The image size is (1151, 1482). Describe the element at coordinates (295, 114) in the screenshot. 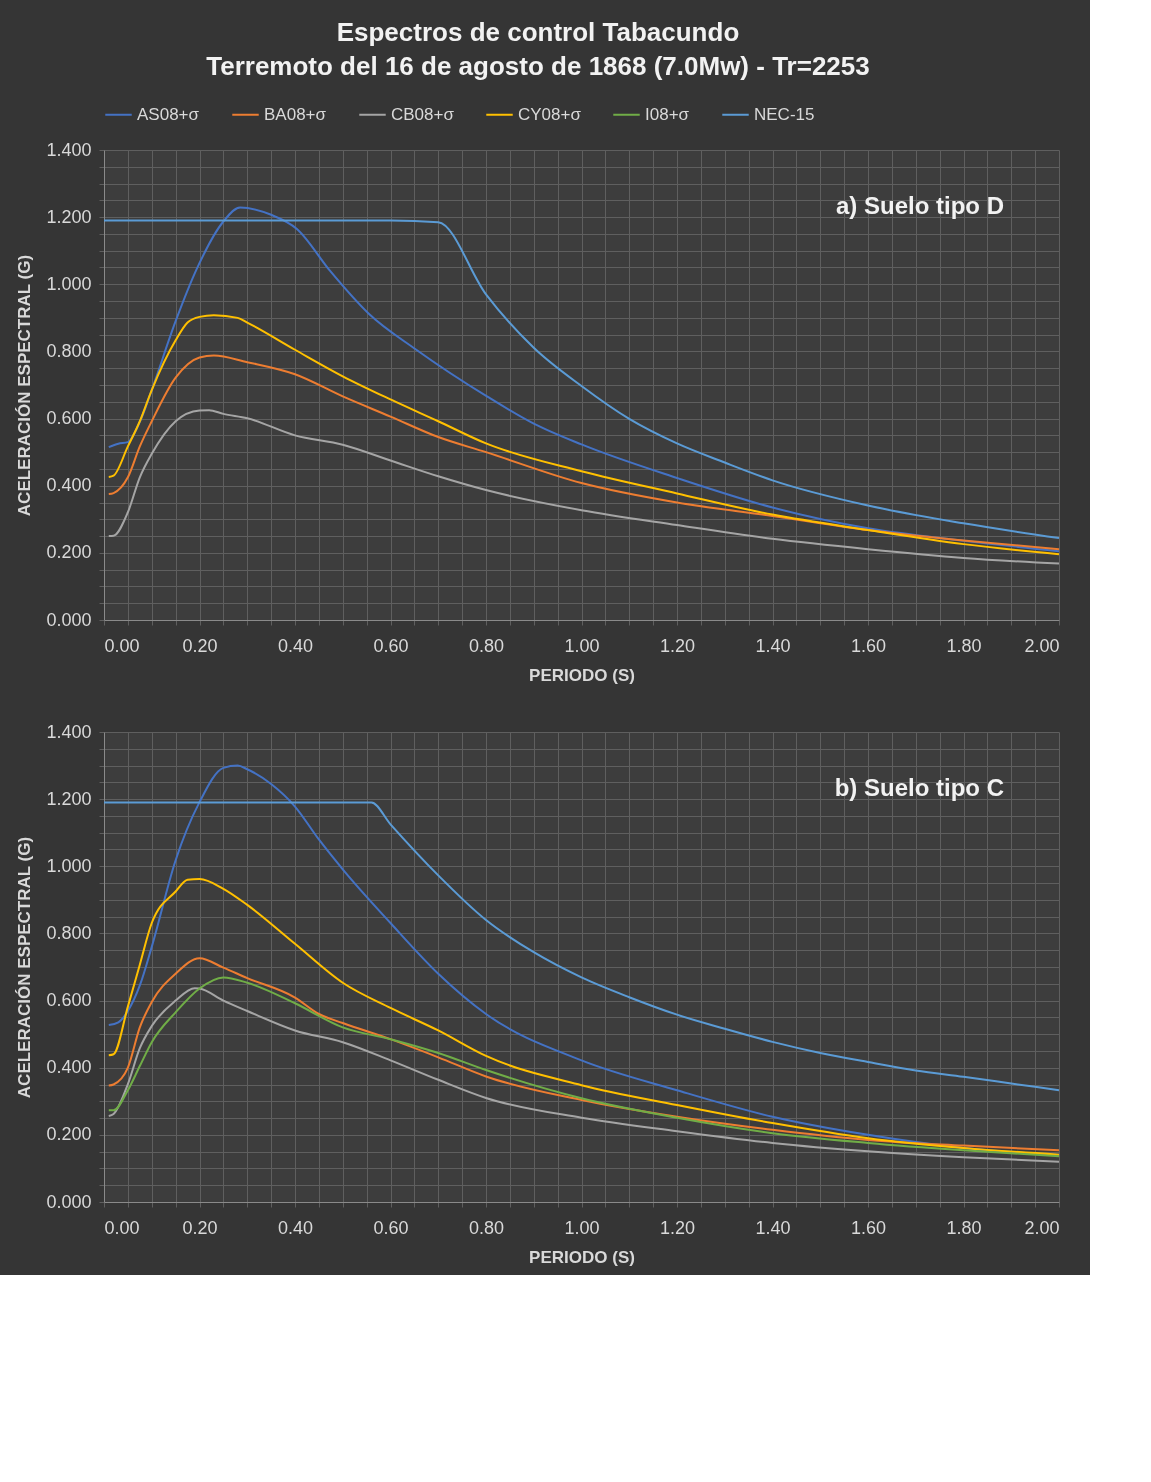

I see `legend-label: BA08+σ` at that location.